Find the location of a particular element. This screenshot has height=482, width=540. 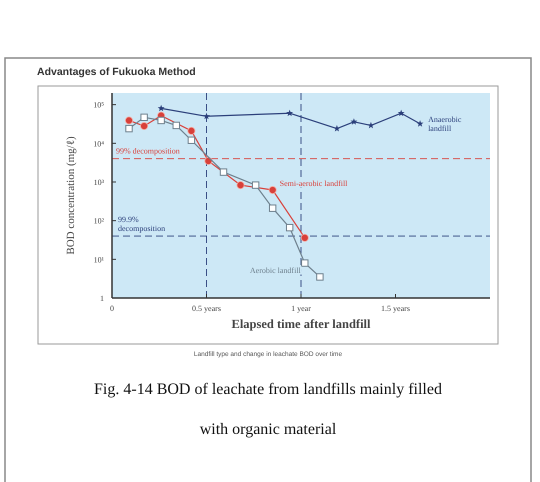

x-tick-label: 0 is located at coordinates (112, 308).